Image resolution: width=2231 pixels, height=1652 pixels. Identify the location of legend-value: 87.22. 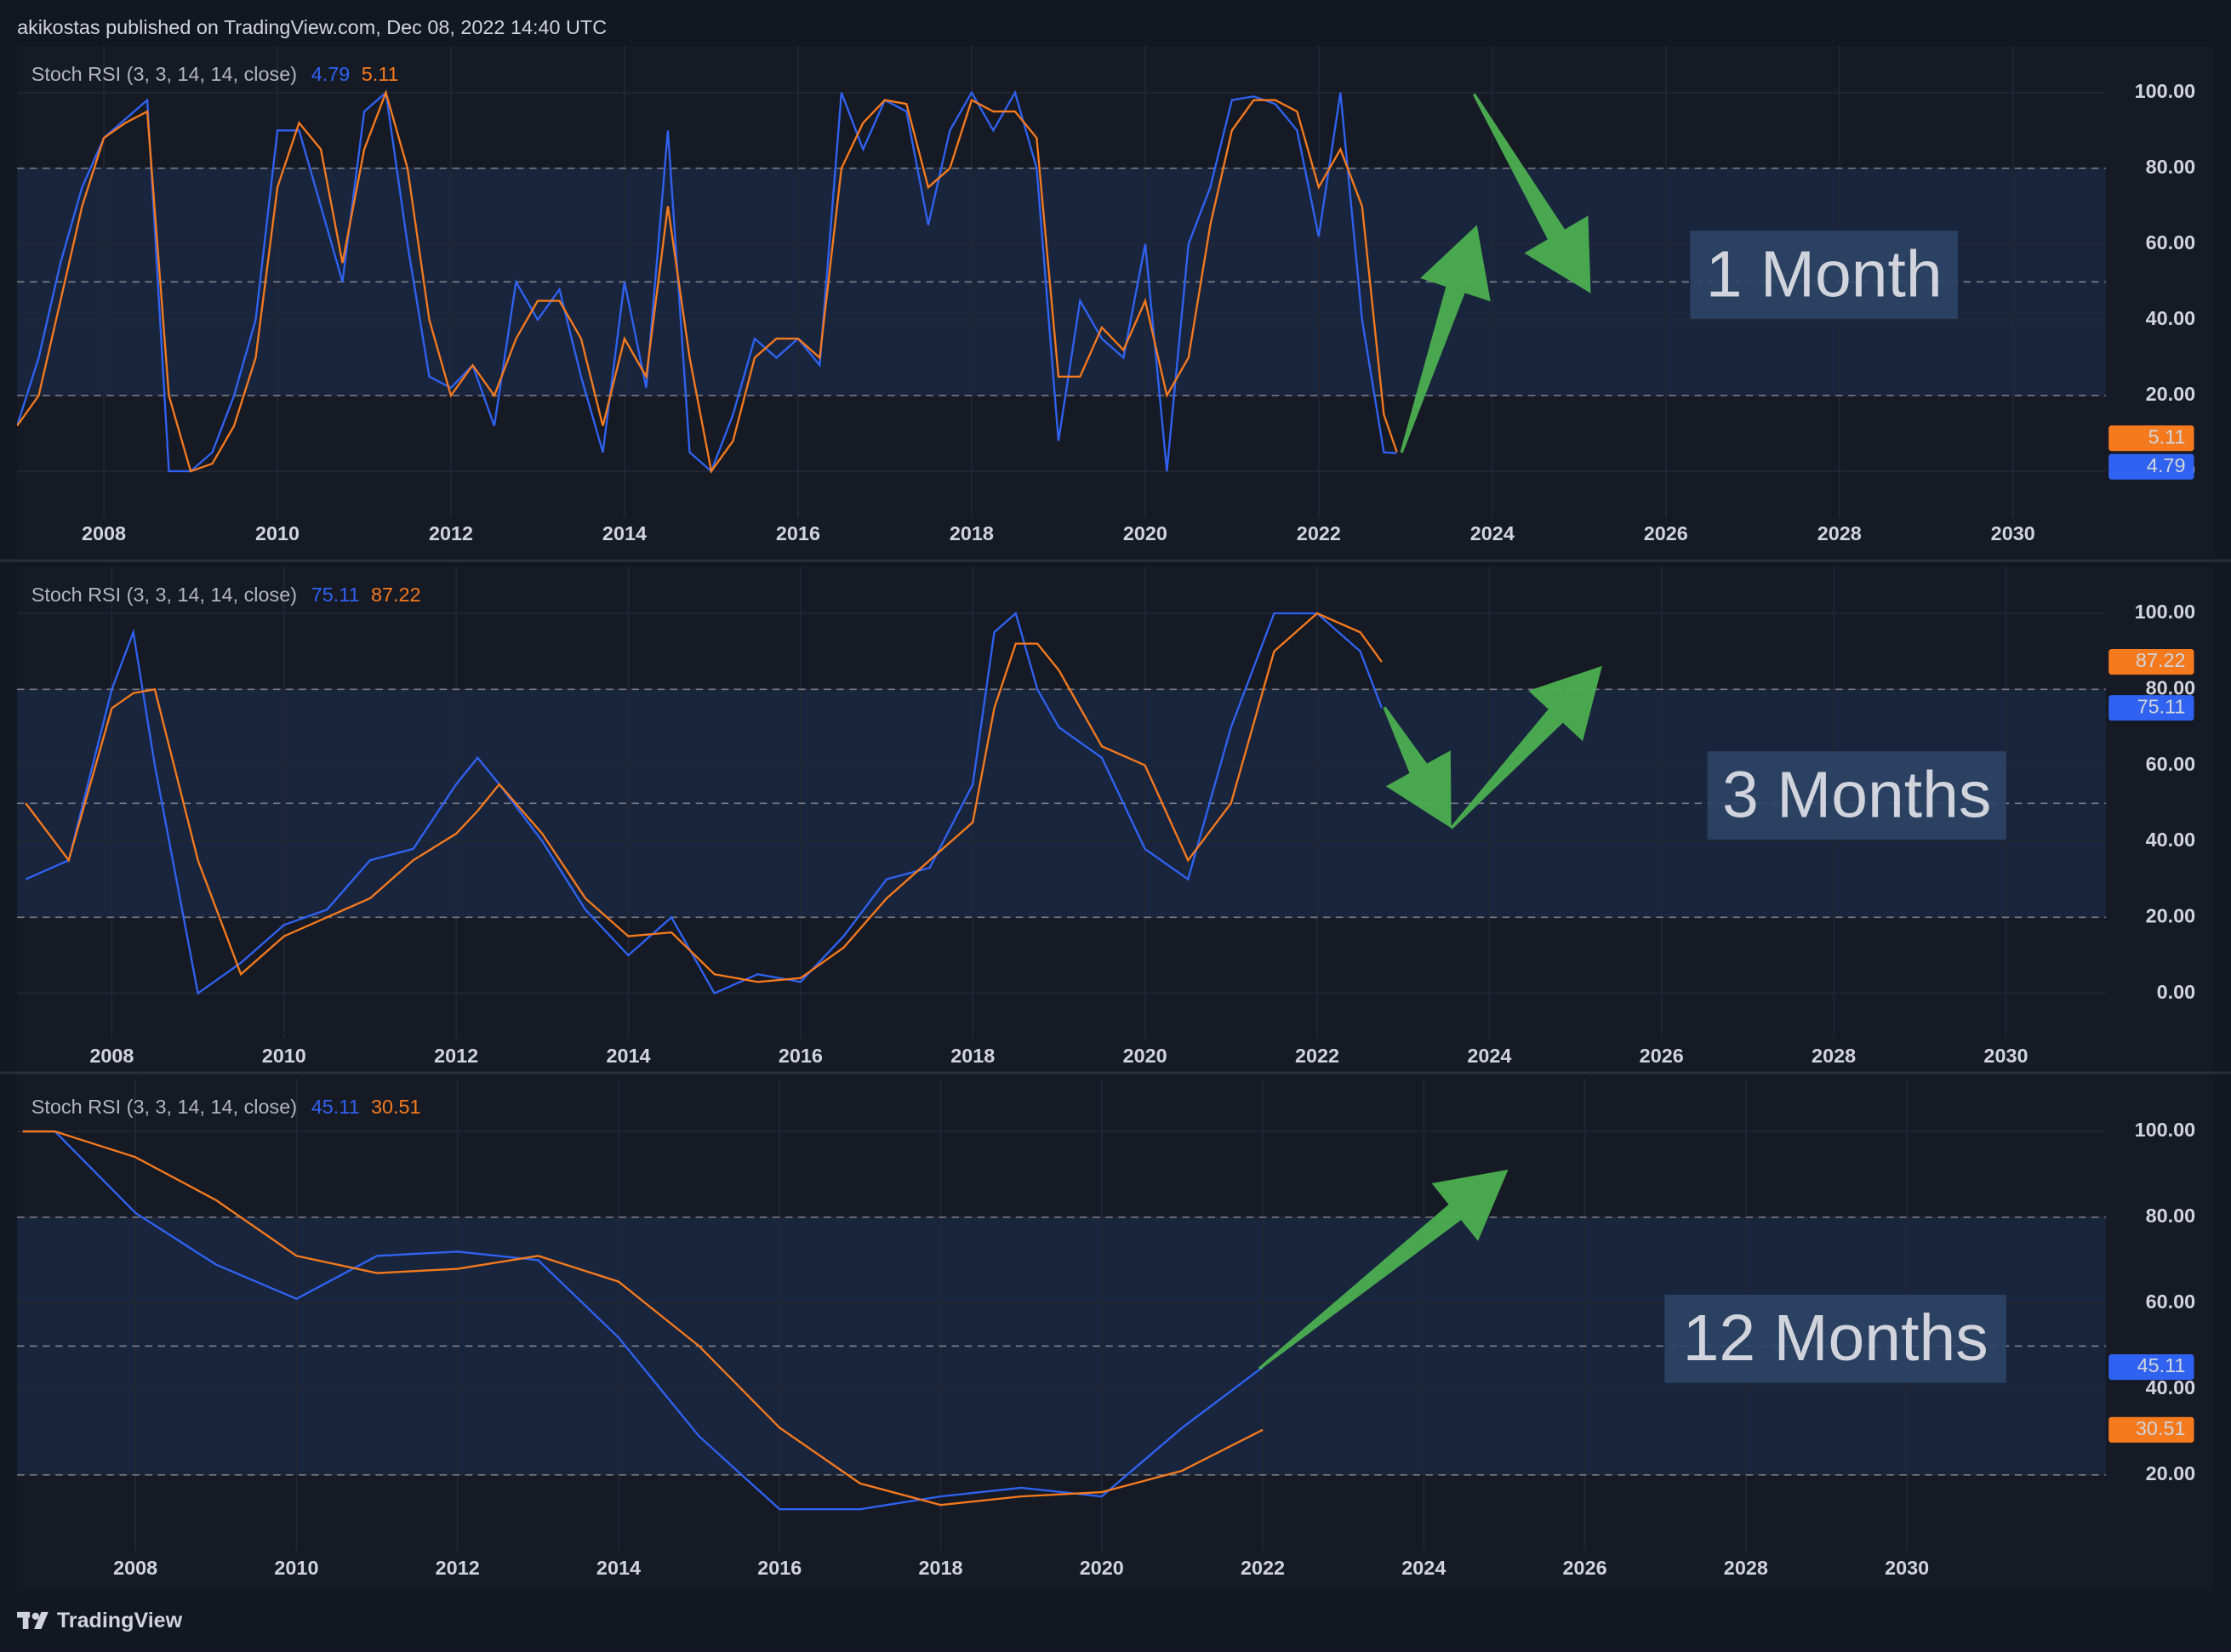
(396, 595).